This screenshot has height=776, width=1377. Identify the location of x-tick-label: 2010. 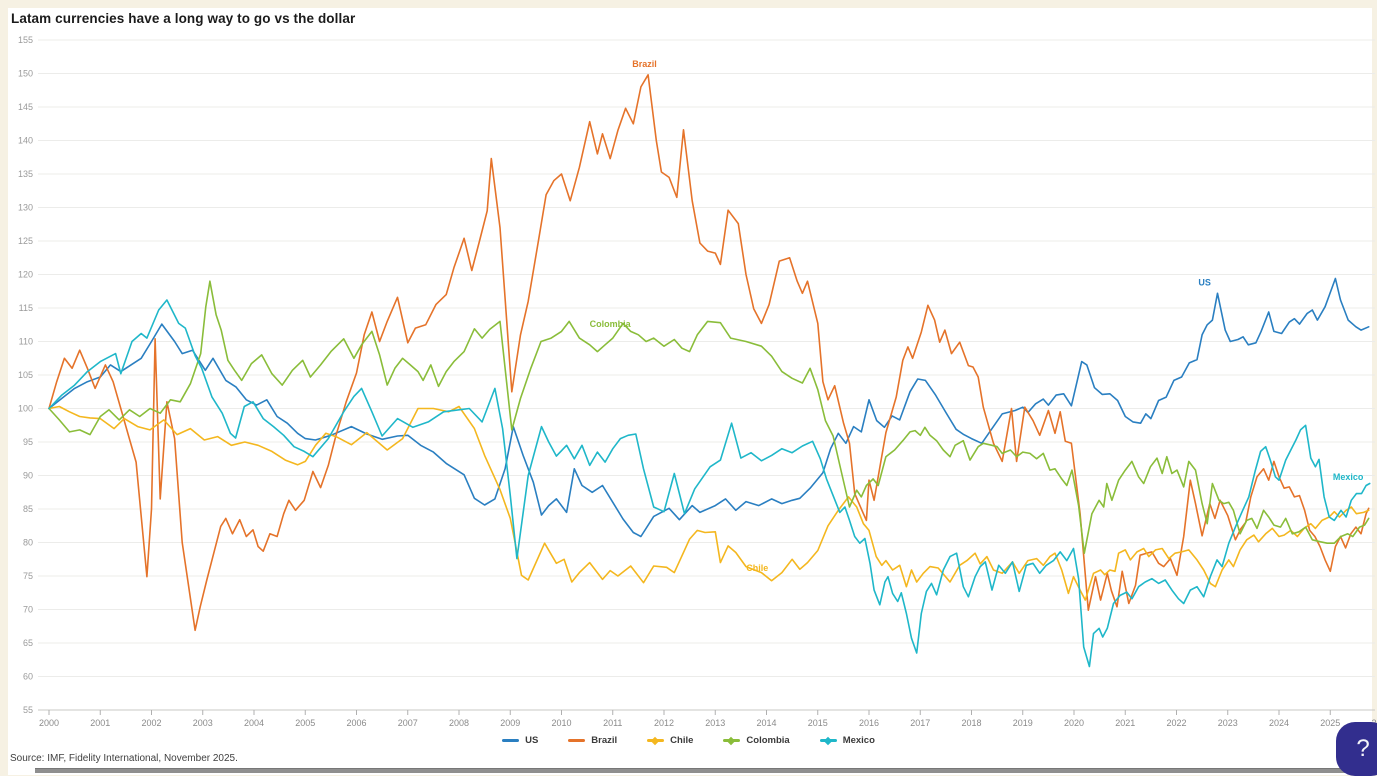
(561, 723).